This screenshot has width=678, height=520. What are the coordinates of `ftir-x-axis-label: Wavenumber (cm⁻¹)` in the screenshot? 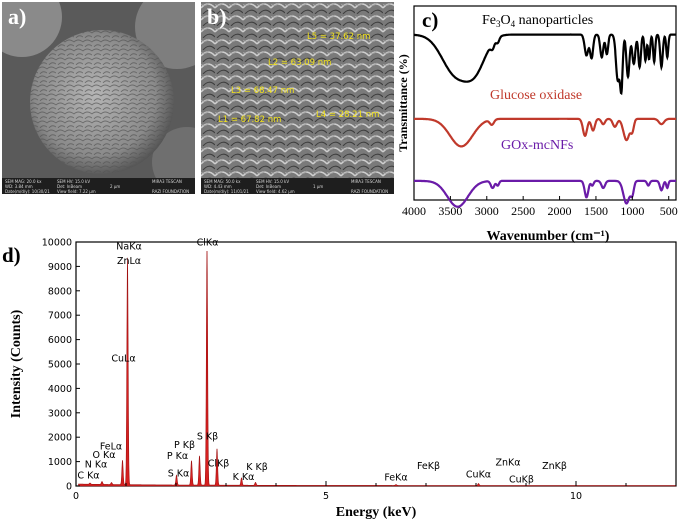 It's located at (548, 236).